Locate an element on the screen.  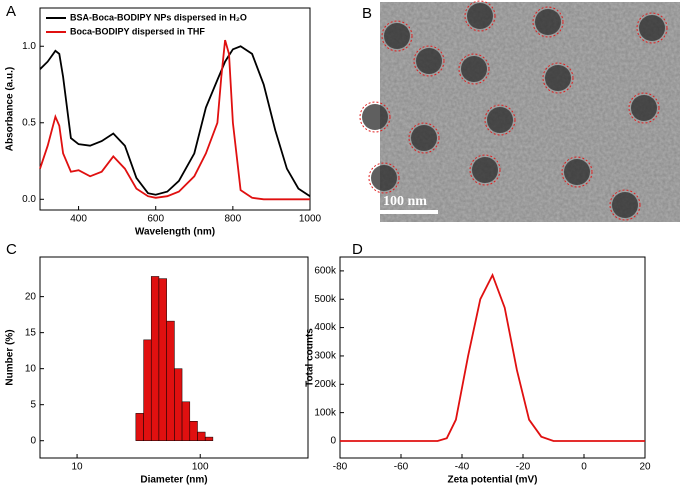
y-axis-title: Absorbance (a.u.) is located at coordinates (10, 109).